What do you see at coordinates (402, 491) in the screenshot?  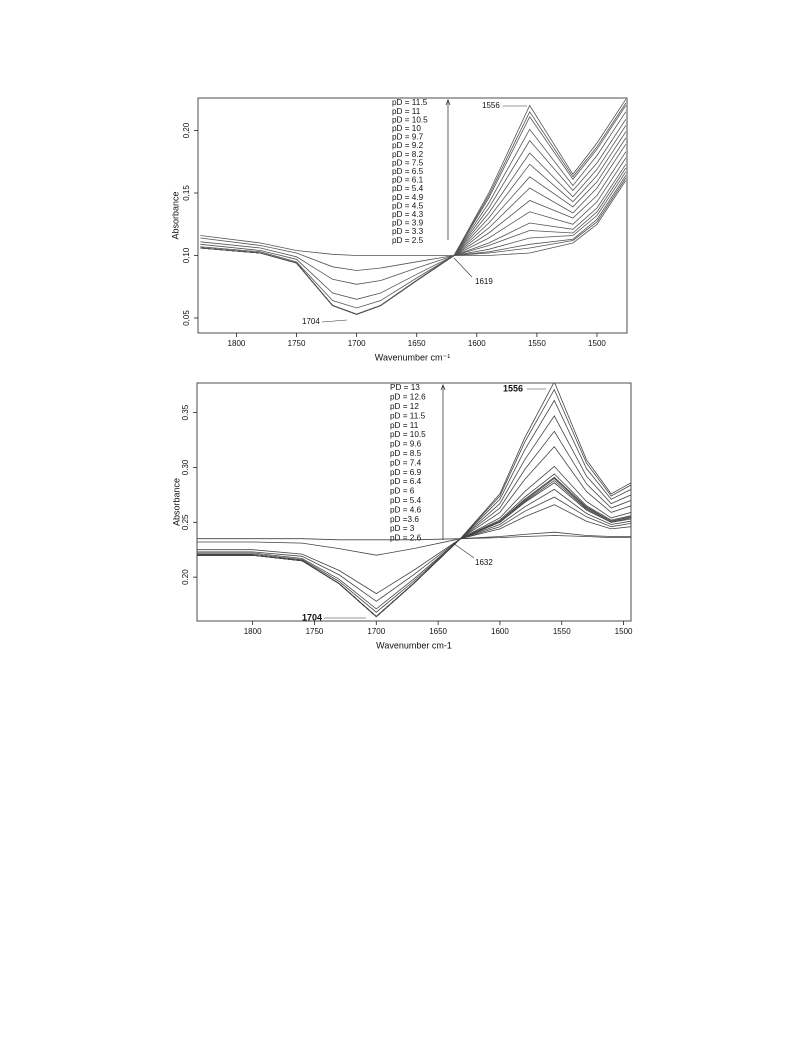 I see `legend-entry: pD = 6` at bounding box center [402, 491].